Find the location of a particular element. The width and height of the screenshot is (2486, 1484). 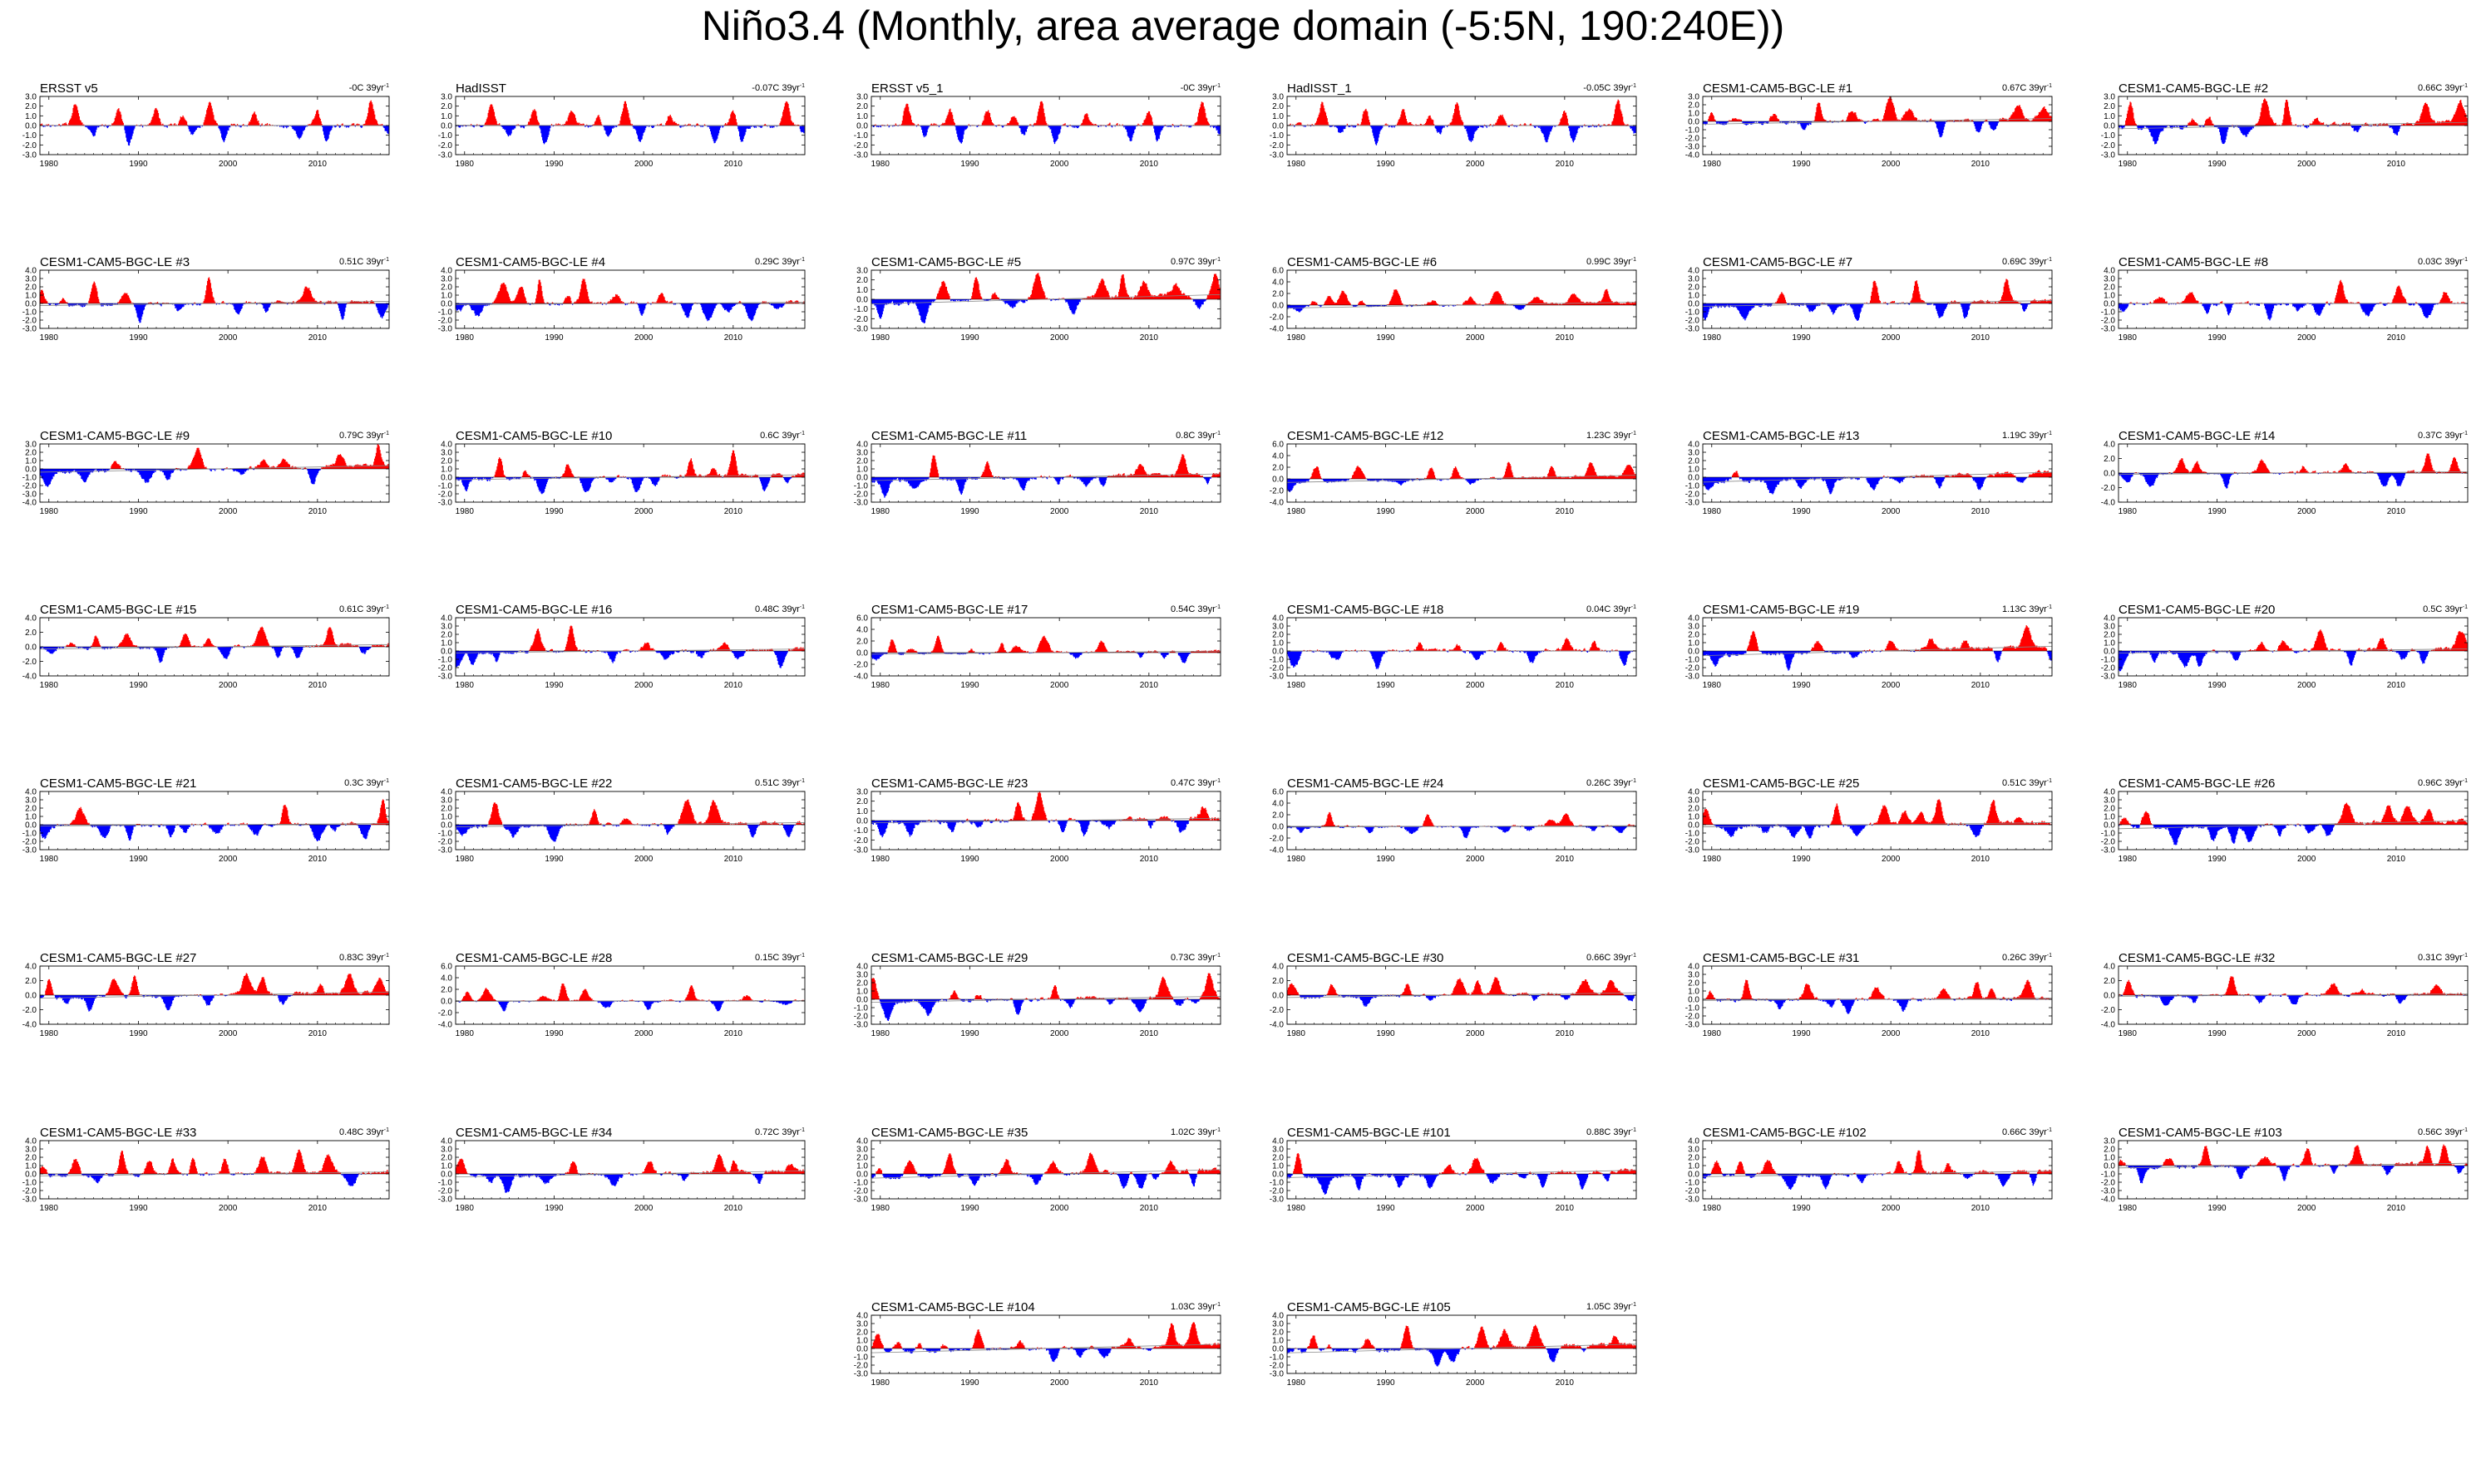

panel-trend-label: 0.66C 39yr-1 is located at coordinates (1611, 958).